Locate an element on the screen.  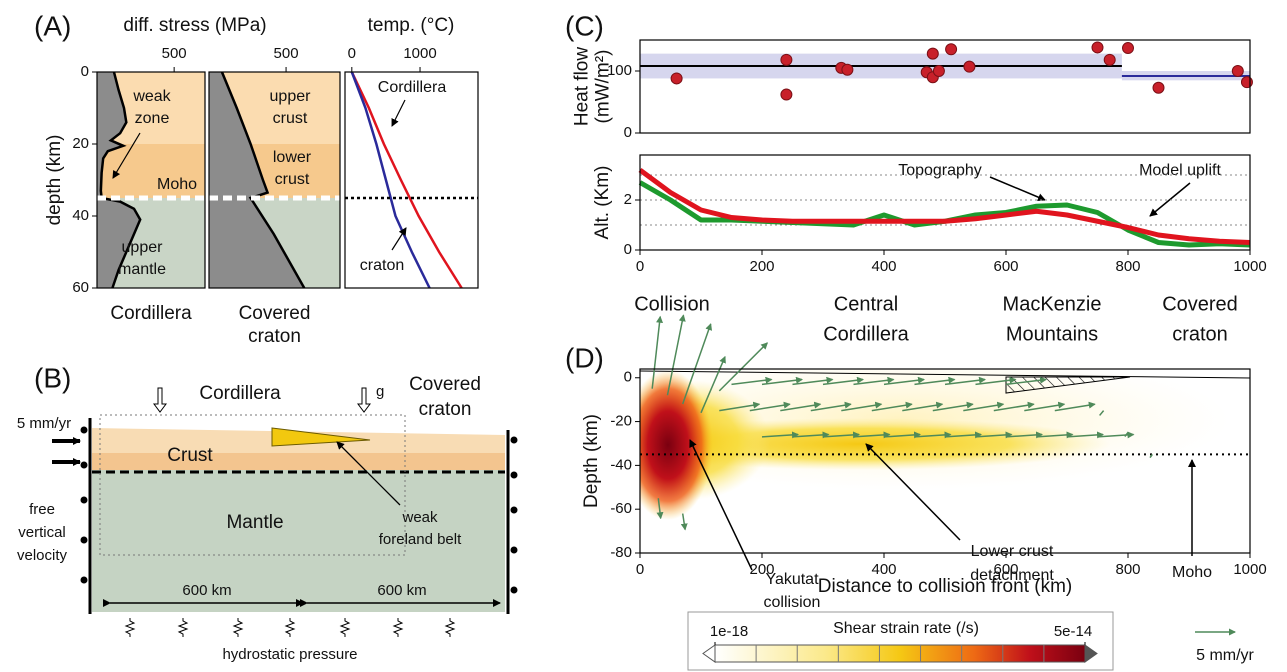
label: Crust is located at coordinates (190, 455).